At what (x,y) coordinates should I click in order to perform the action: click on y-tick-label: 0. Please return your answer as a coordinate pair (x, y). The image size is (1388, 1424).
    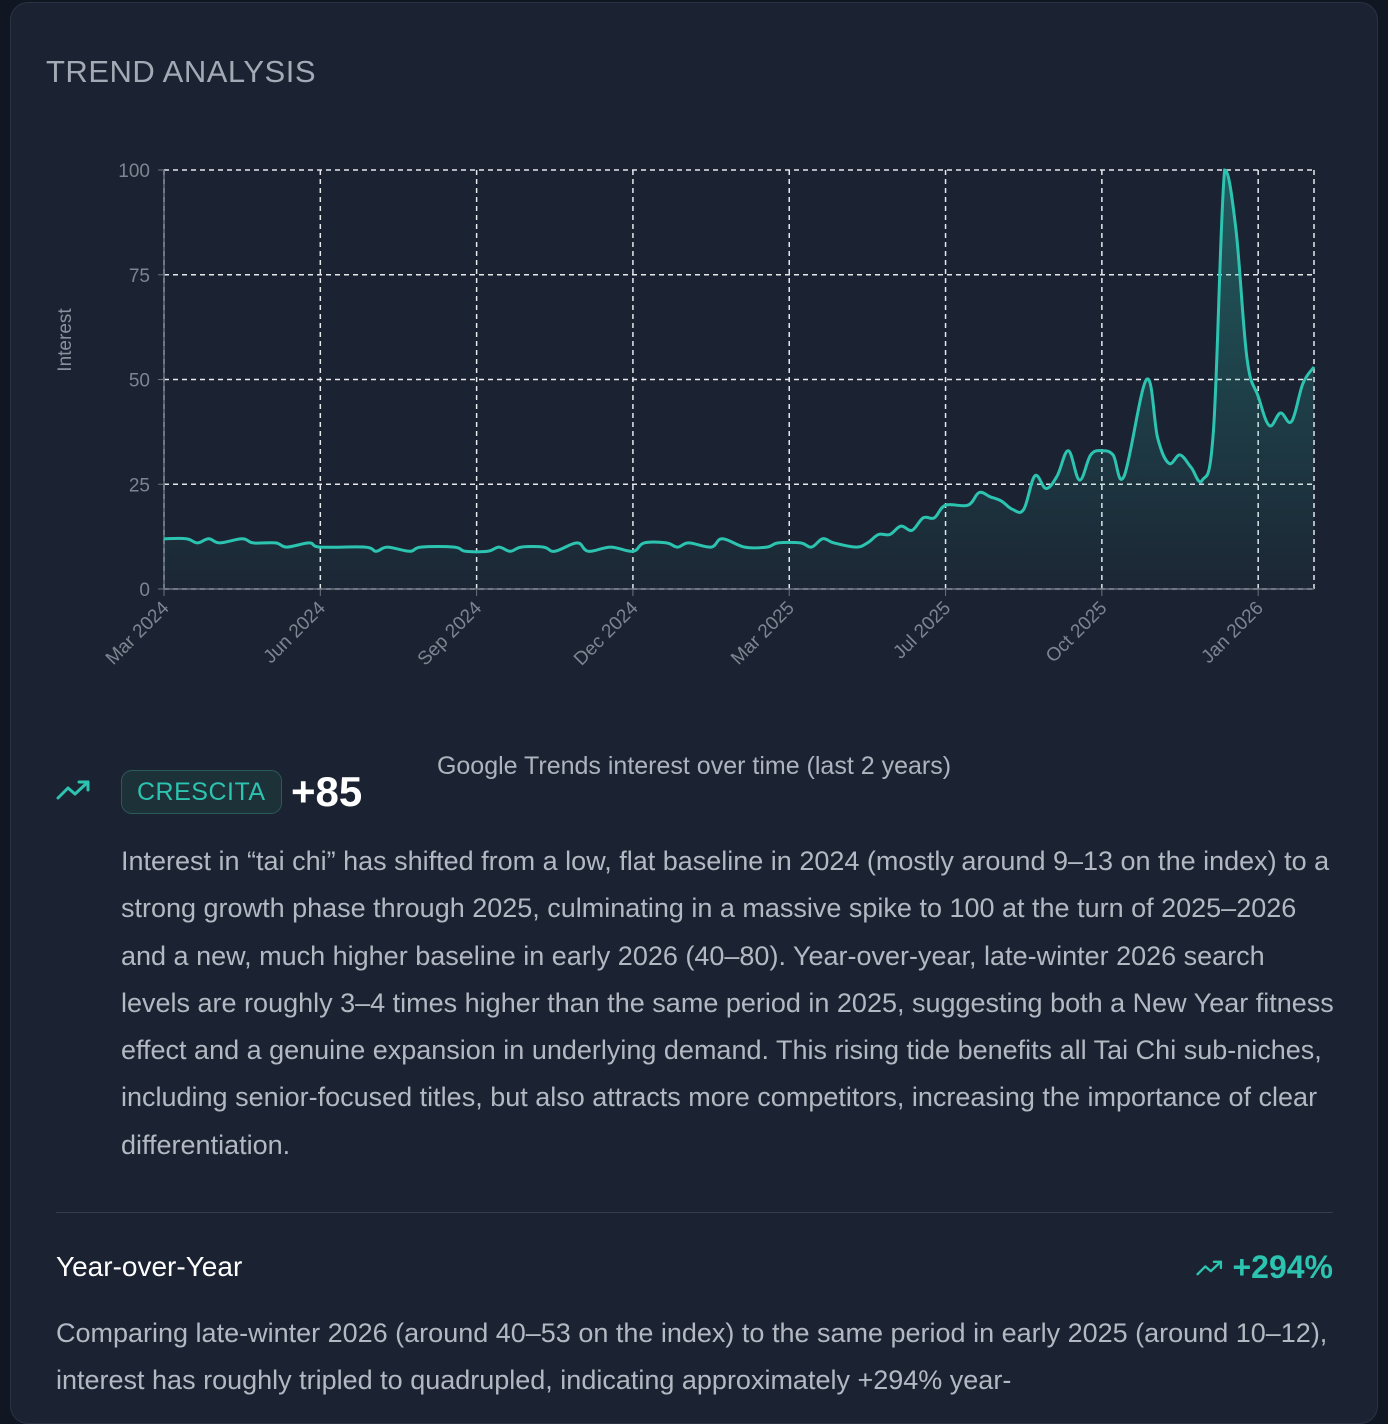
    Looking at the image, I should click on (144, 590).